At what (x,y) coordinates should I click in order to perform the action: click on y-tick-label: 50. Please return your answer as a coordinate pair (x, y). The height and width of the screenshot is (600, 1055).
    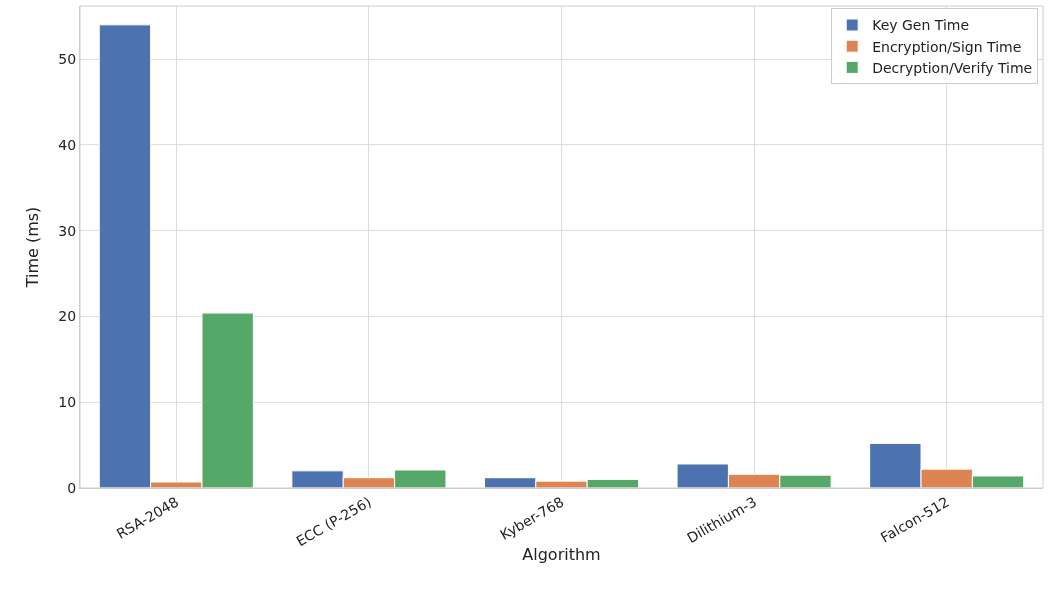
    Looking at the image, I should click on (67, 59).